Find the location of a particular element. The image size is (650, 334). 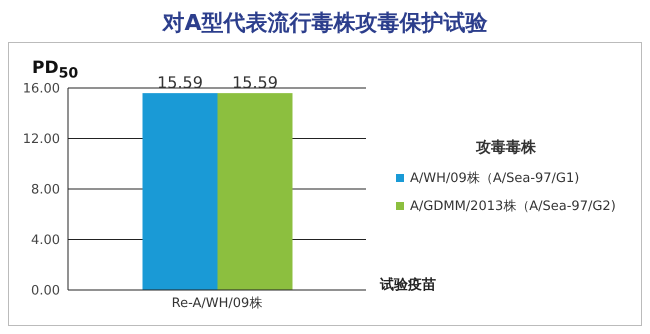

y-axis-title: PD$_{50}$ is located at coordinates (55, 70).